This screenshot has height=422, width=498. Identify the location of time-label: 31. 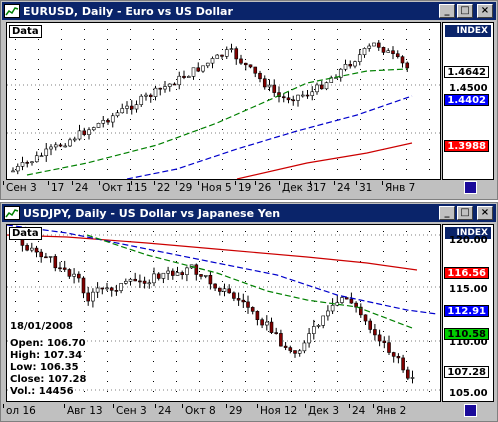
(366, 188).